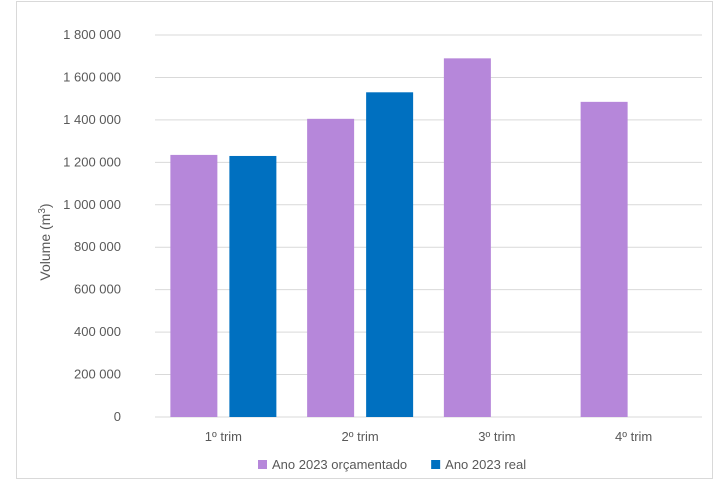 This screenshot has width=715, height=482. Describe the element at coordinates (92, 161) in the screenshot. I see `y-tick-label: 1 200 000` at that location.